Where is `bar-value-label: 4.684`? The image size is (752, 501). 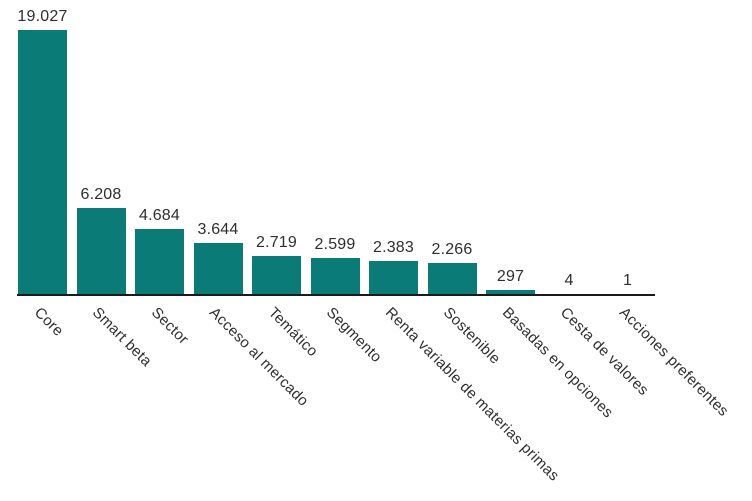
bar-value-label: 4.684 is located at coordinates (159, 215).